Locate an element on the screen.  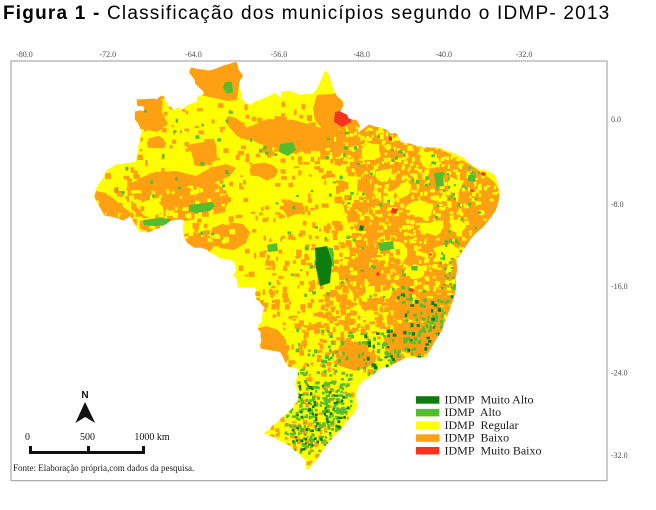
svg-text: -8.0 is located at coordinates (617, 204).